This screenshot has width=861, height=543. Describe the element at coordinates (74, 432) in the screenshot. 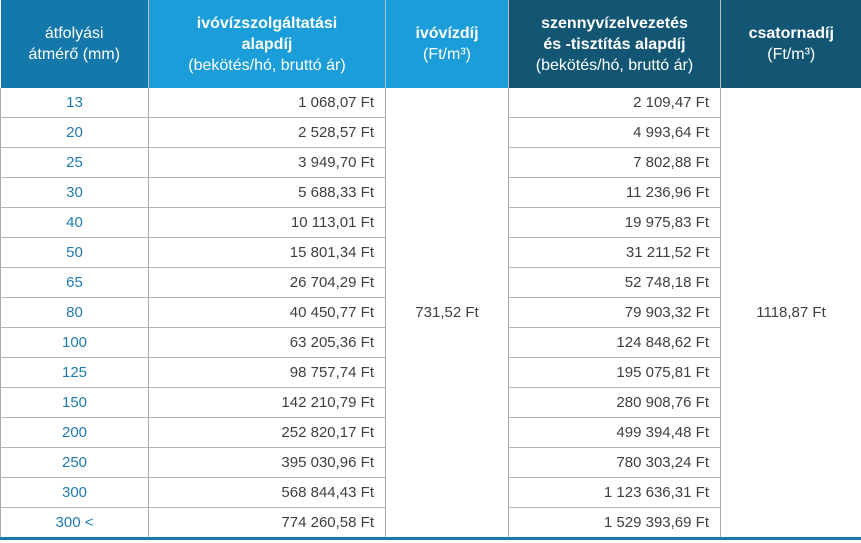

I see `diameter-cell: 200` at that location.